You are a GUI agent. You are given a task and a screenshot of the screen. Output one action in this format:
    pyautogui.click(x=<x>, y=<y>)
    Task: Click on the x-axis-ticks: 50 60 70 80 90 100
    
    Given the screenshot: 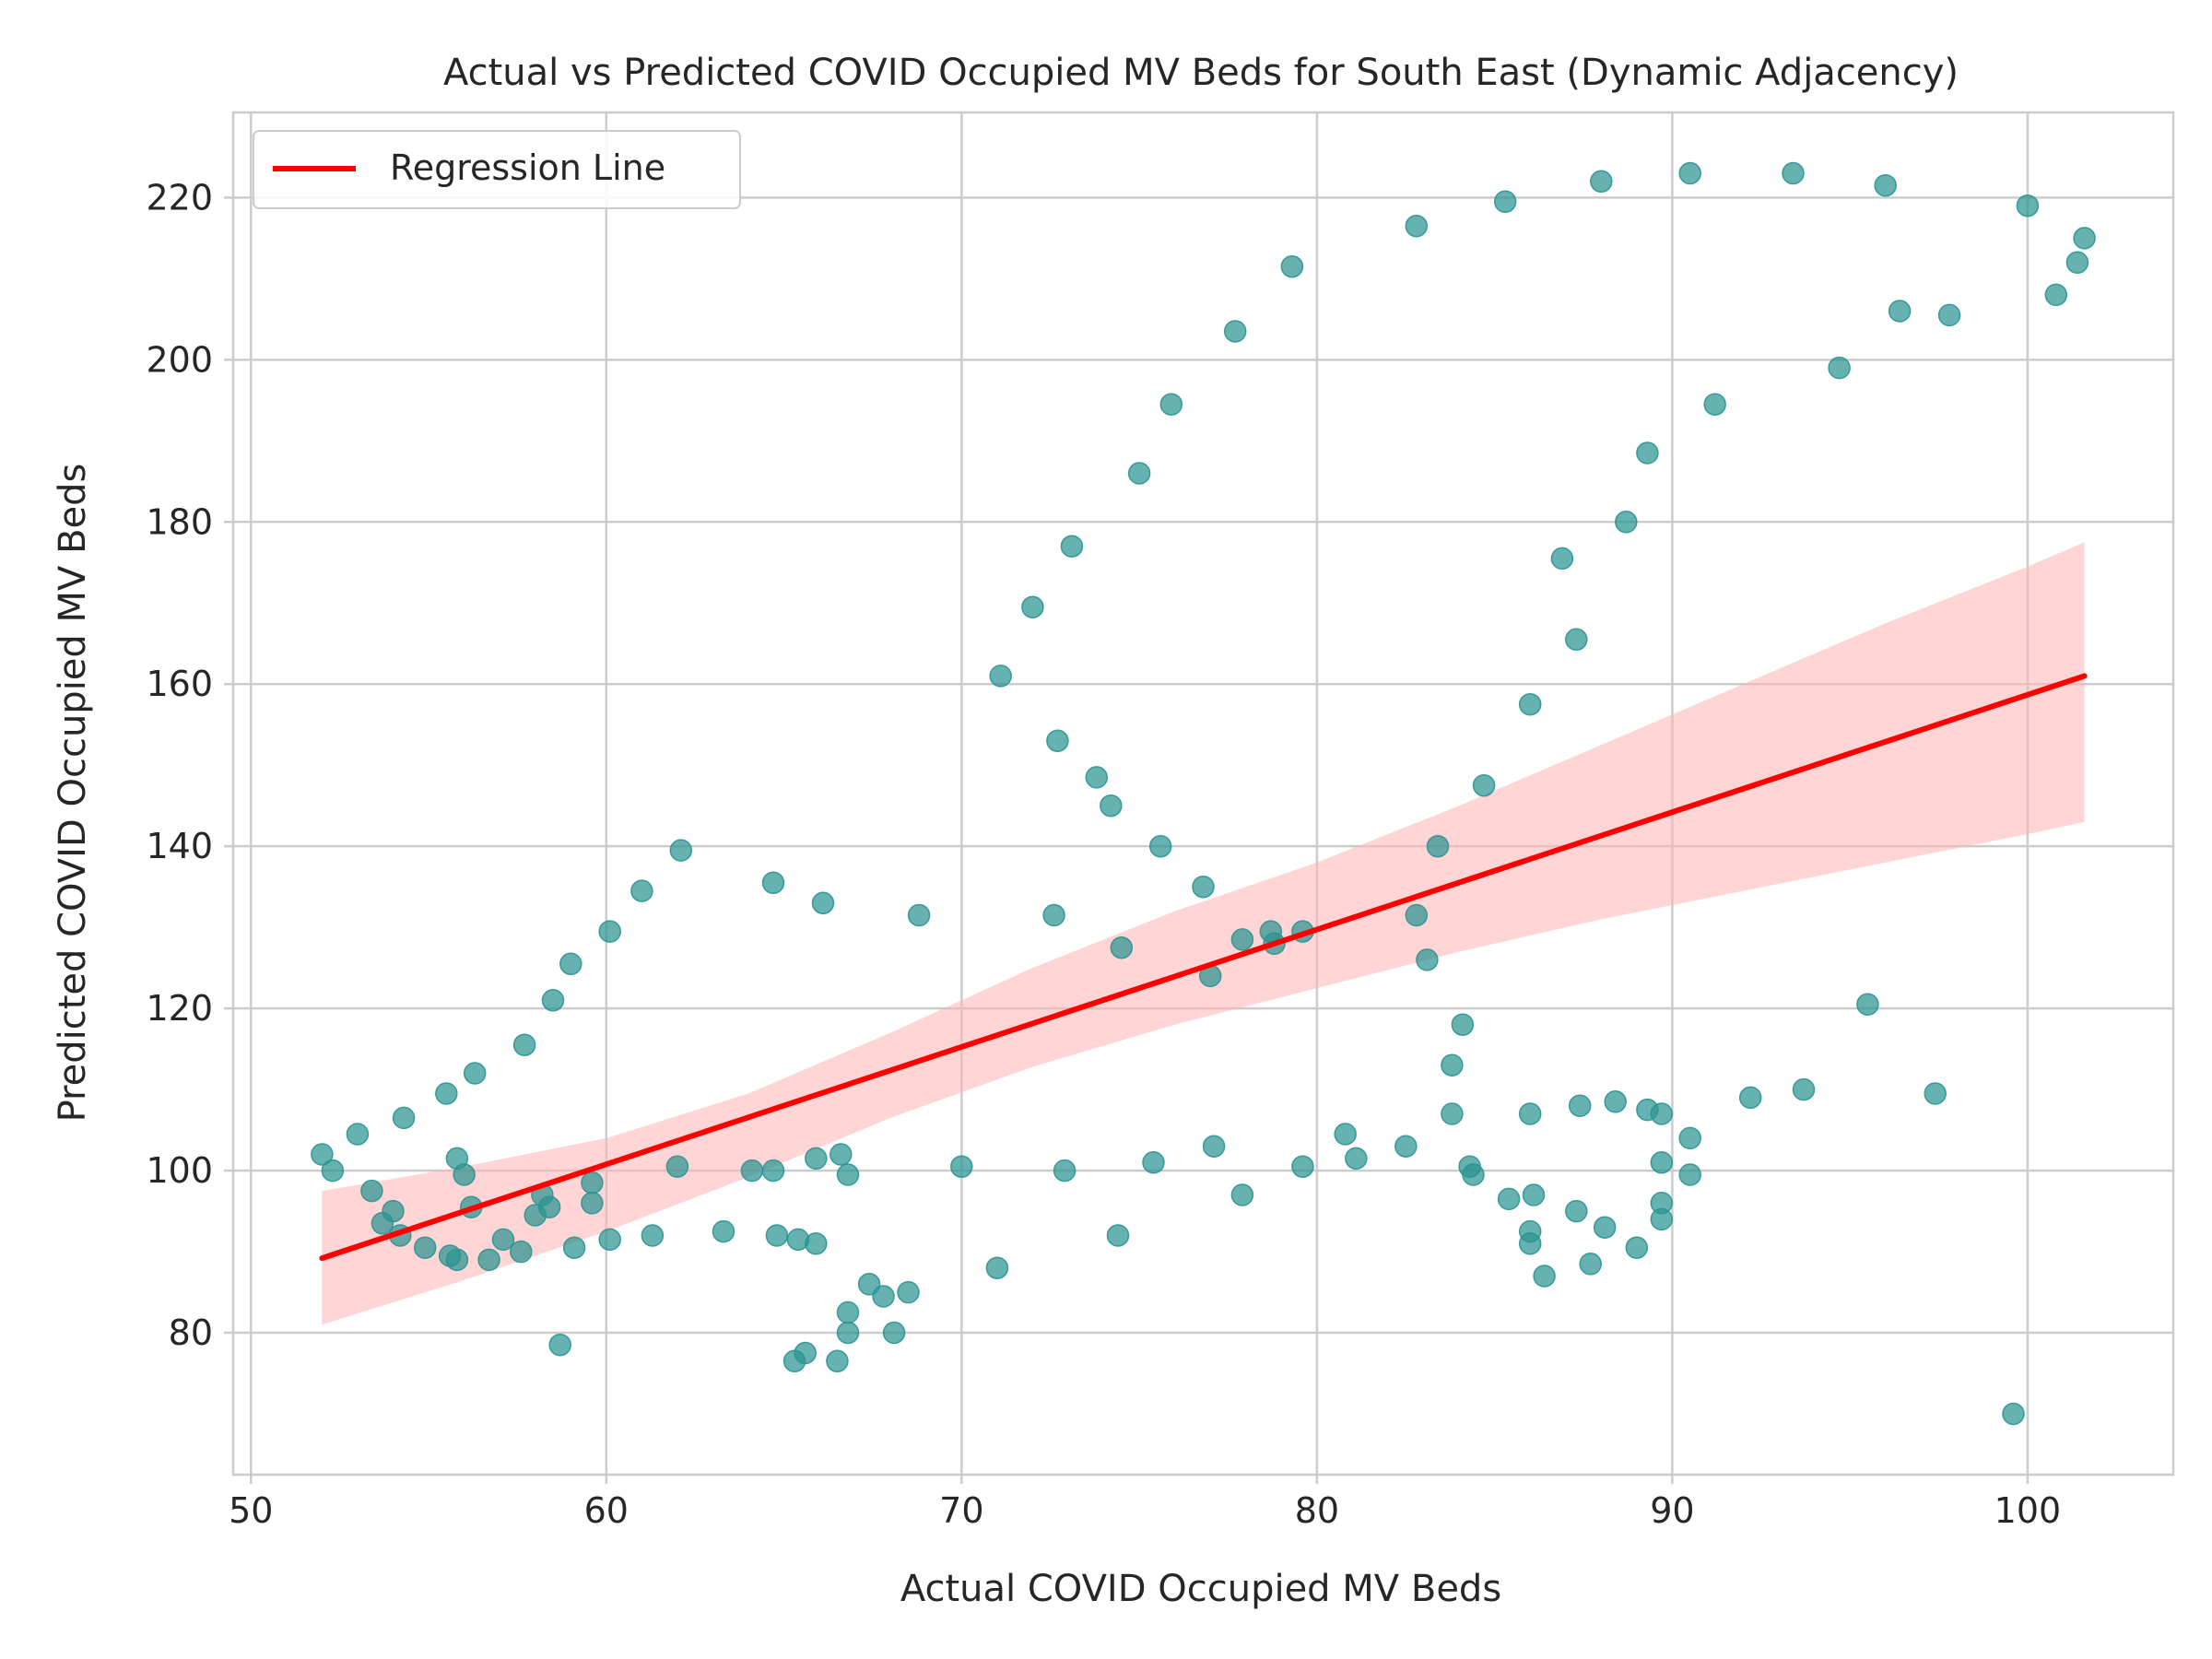 What is the action you would take?
    pyautogui.click(x=1145, y=1503)
    